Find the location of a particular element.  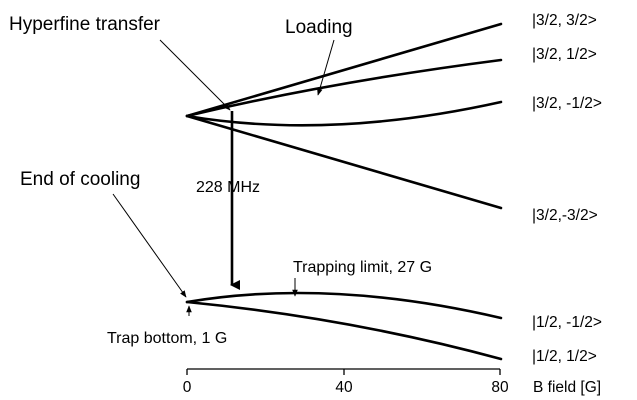

trapping-limit-label: Trapping limit, 27 G is located at coordinates (362, 267).